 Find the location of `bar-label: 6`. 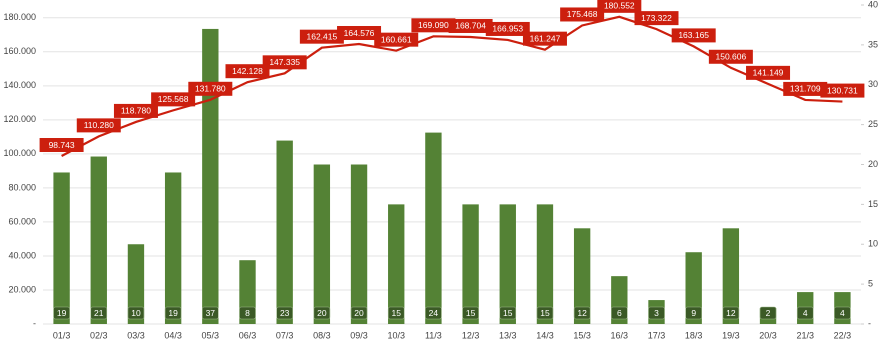

bar-label: 6 is located at coordinates (619, 313).